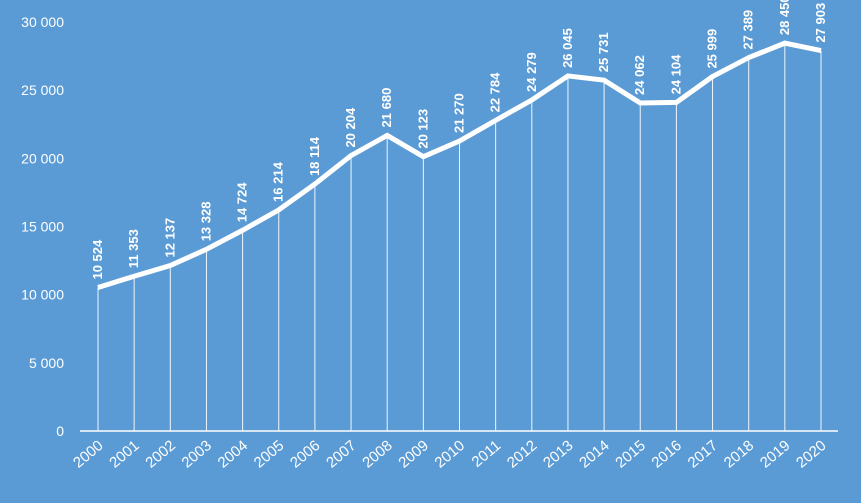 The width and height of the screenshot is (861, 503). I want to click on x-tick-label: 2019, so click(775, 454).